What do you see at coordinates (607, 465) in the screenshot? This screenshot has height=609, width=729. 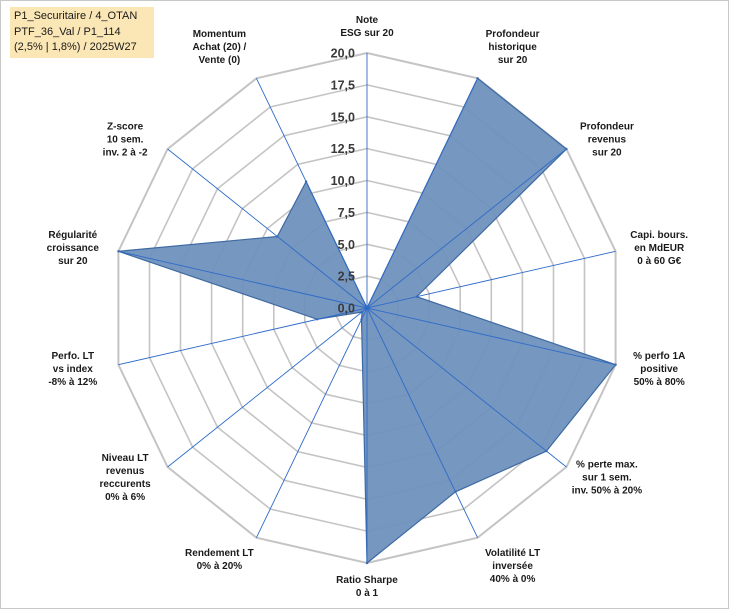 I see `axis-label-line: % perte max.` at bounding box center [607, 465].